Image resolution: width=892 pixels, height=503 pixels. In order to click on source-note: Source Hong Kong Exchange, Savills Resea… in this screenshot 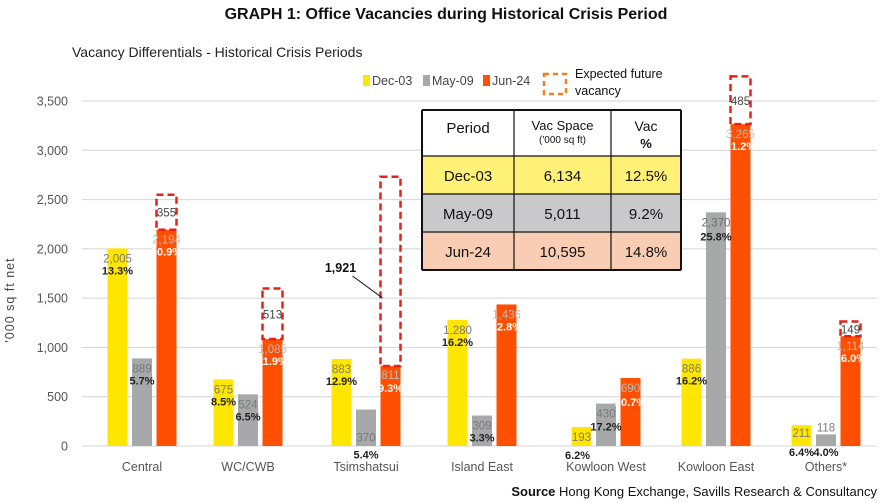, I will do `click(694, 491)`.